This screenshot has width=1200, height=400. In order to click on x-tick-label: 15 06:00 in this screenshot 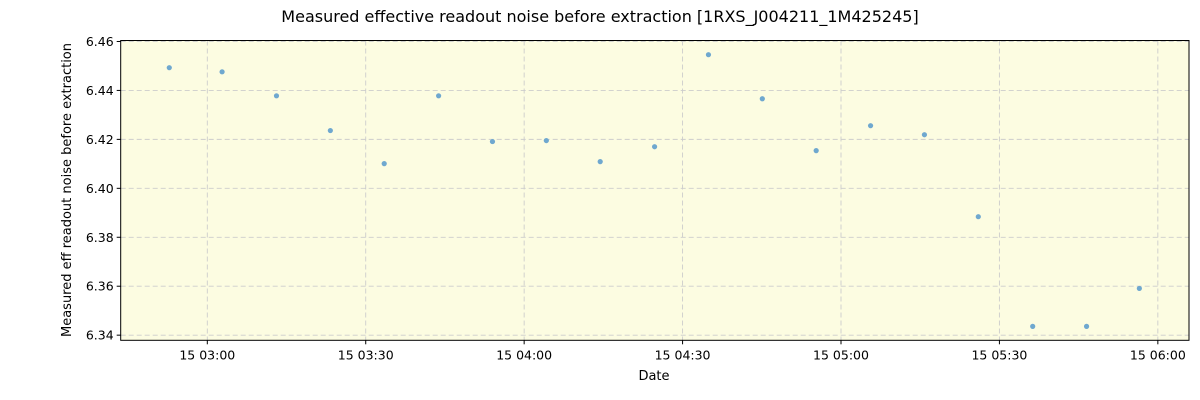, I will do `click(1158, 354)`.